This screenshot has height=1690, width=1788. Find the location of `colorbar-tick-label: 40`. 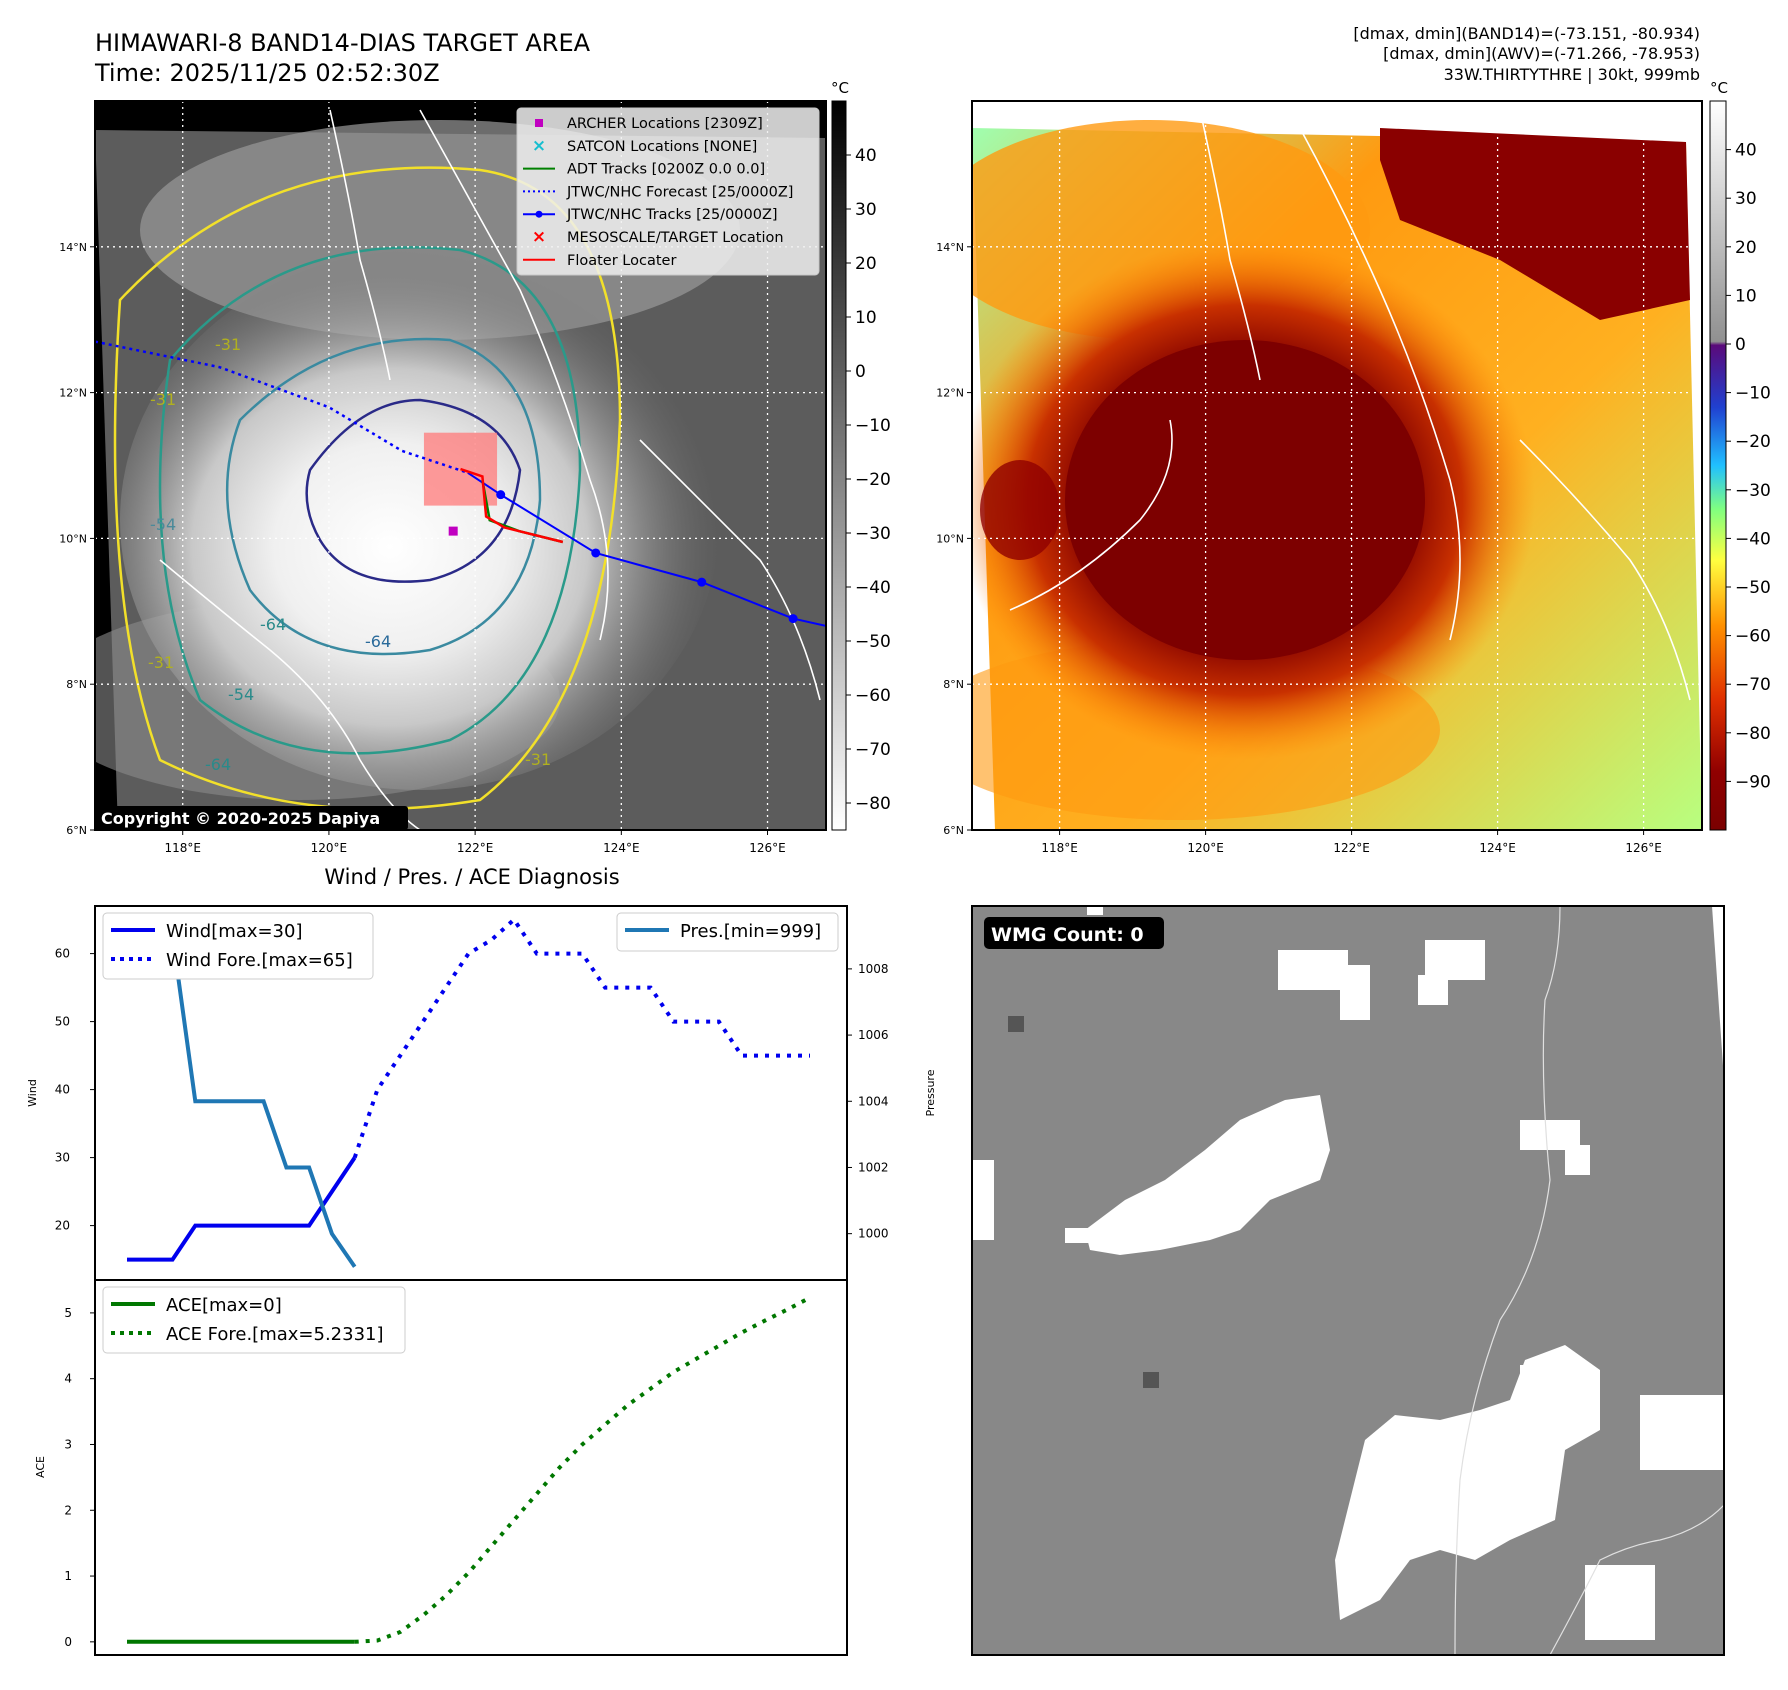

colorbar-tick-label: 40 is located at coordinates (1746, 151).